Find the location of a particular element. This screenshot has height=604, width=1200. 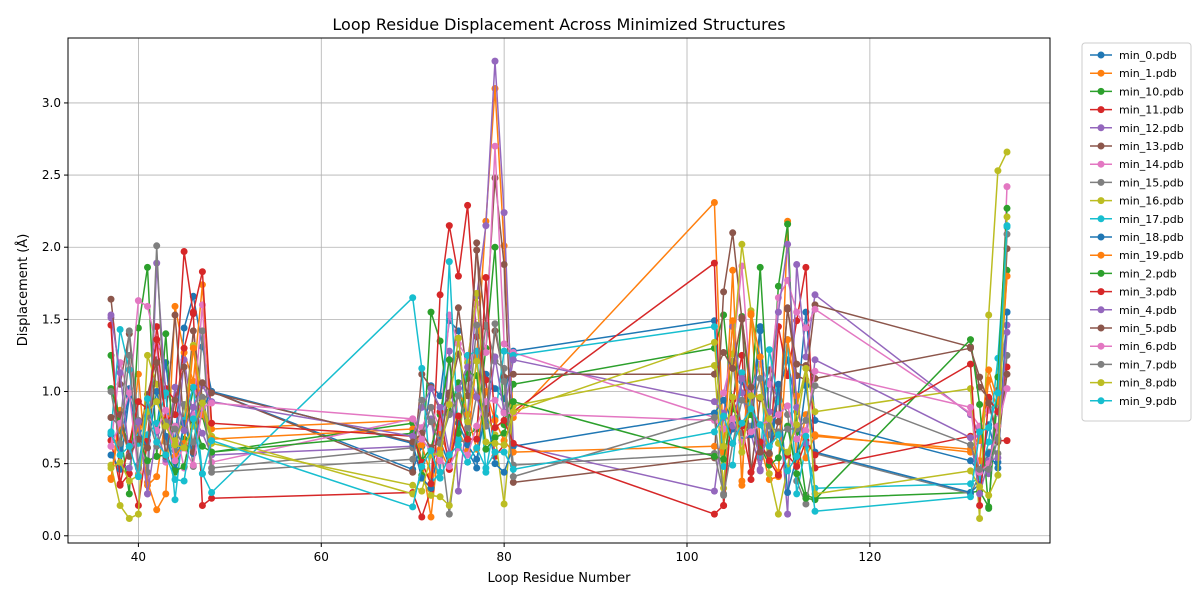

legend-label: min_13.pdb is located at coordinates (1151, 146).